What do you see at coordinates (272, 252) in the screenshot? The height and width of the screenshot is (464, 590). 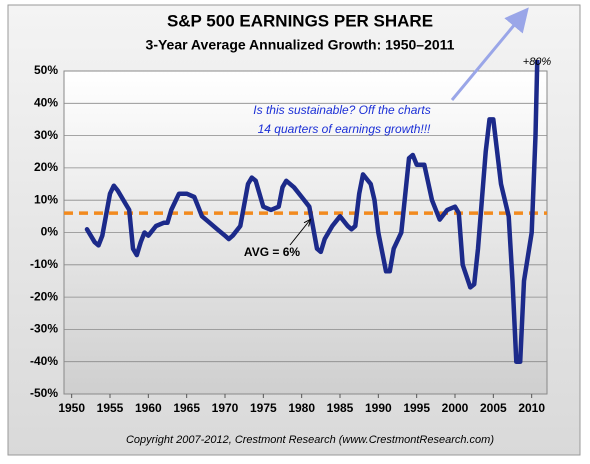 I see `avg-label: AVG = 6%` at bounding box center [272, 252].